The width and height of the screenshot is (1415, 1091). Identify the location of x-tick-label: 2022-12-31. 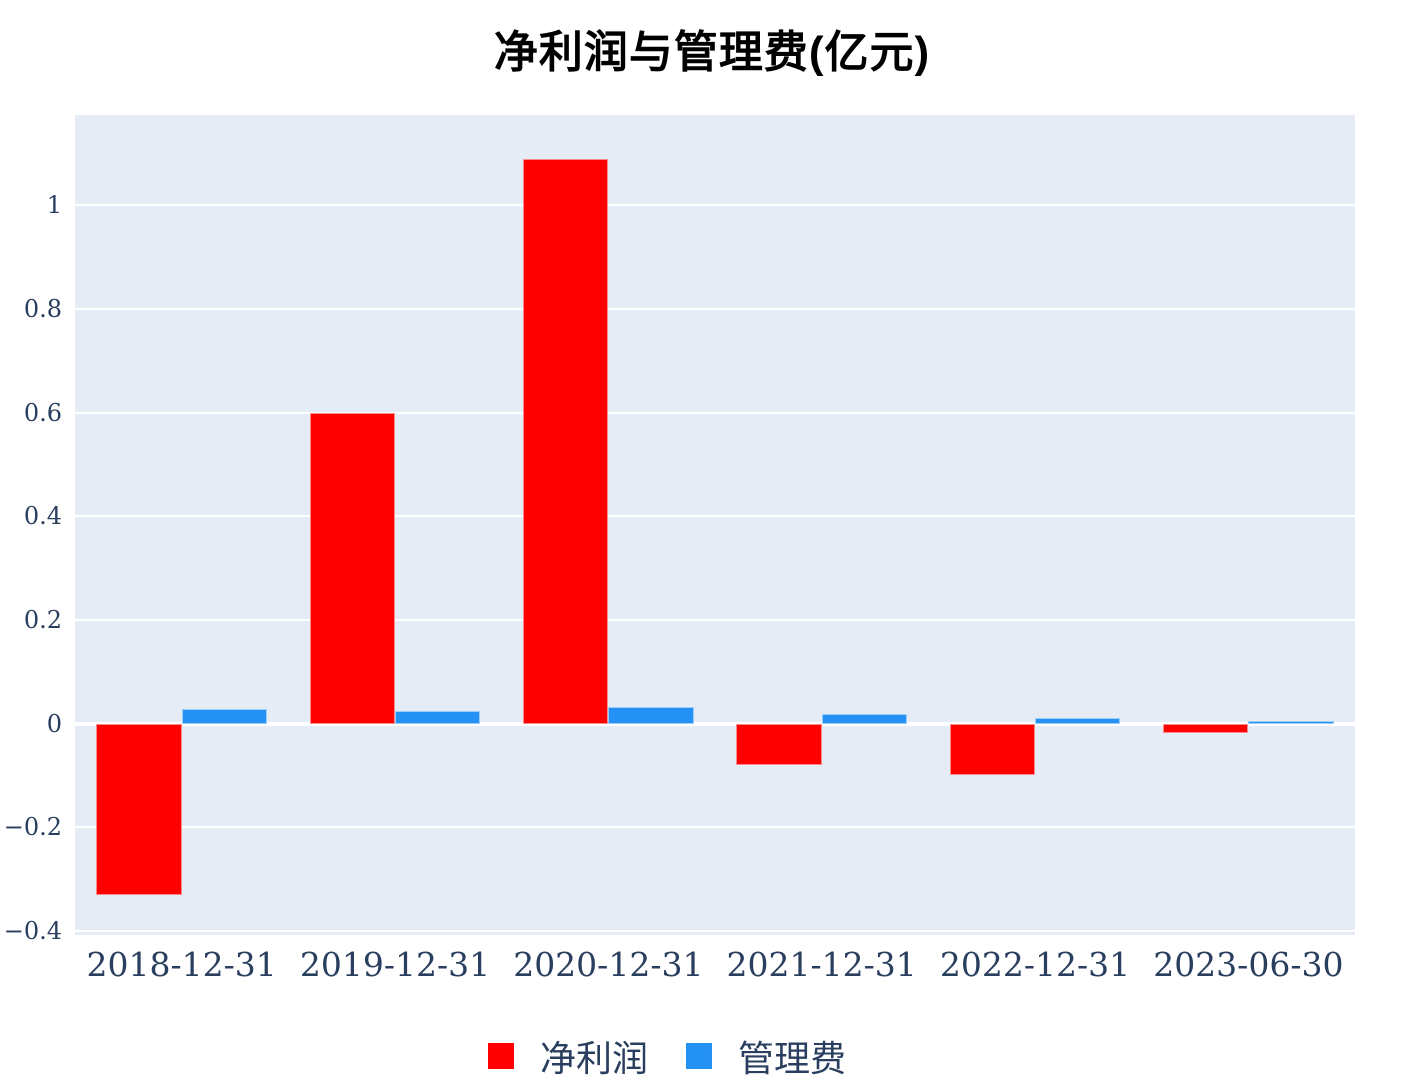
(1035, 964).